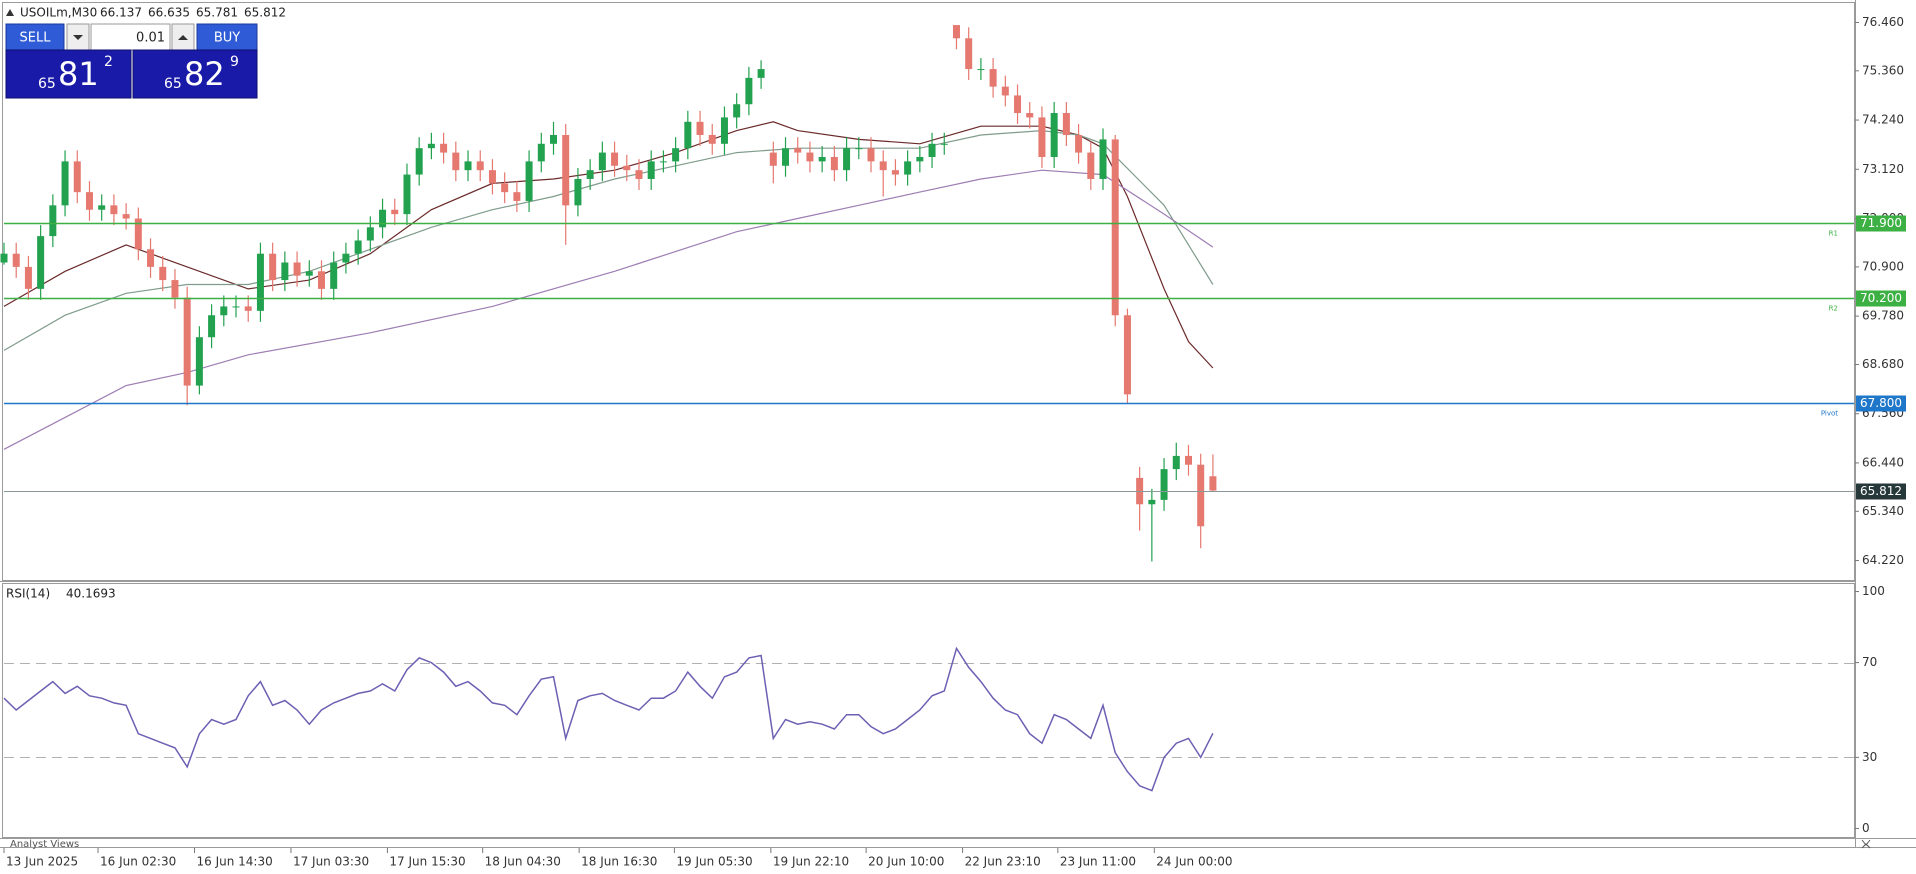  I want to click on x-tick-label: 17 Jun 03:30, so click(331, 862).